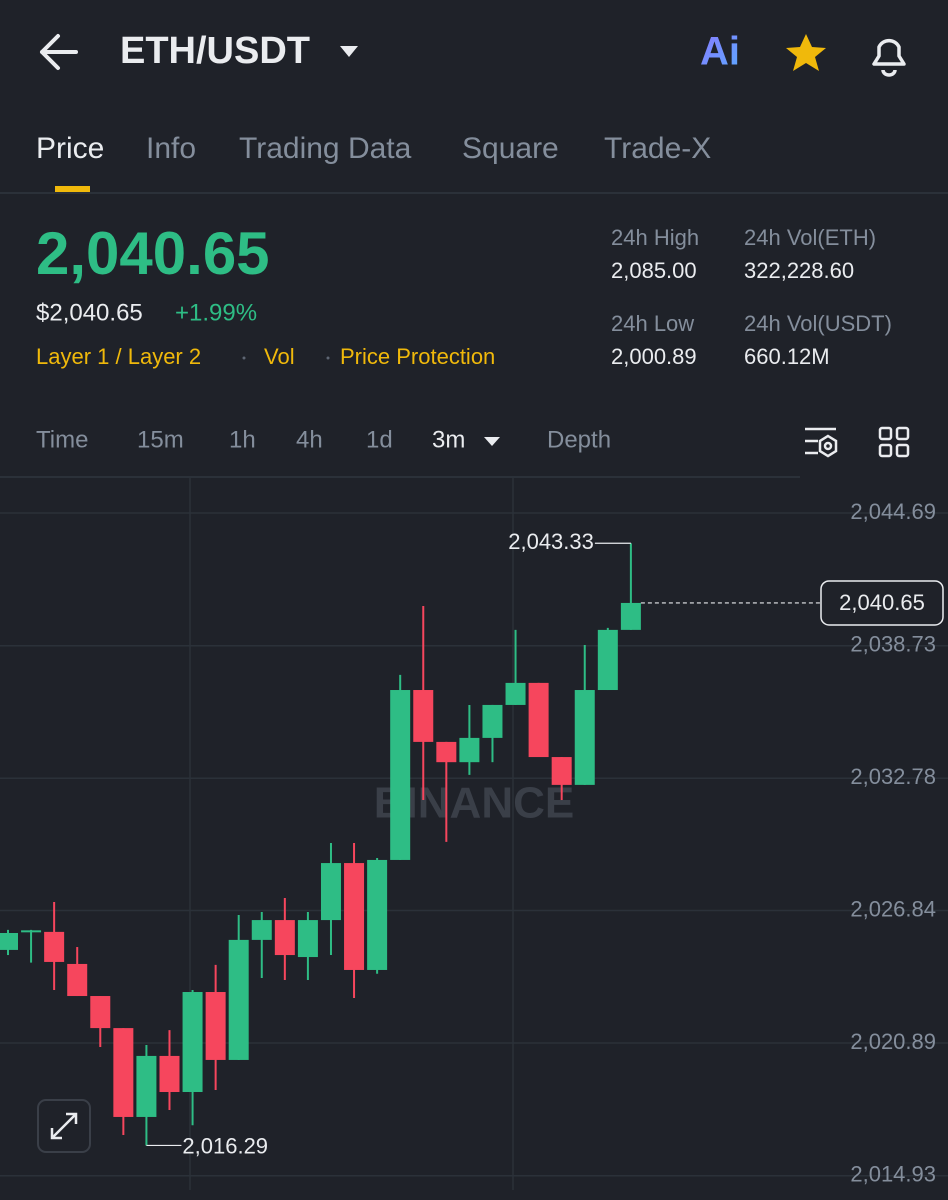  Describe the element at coordinates (325, 148) in the screenshot. I see `tab: Trading Data` at that location.